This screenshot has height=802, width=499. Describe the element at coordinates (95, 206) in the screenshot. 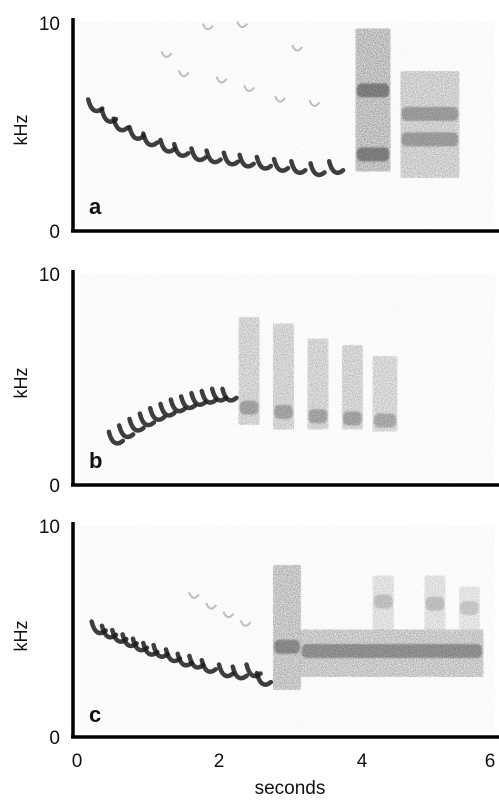

I see `panel-a-letter: a` at that location.